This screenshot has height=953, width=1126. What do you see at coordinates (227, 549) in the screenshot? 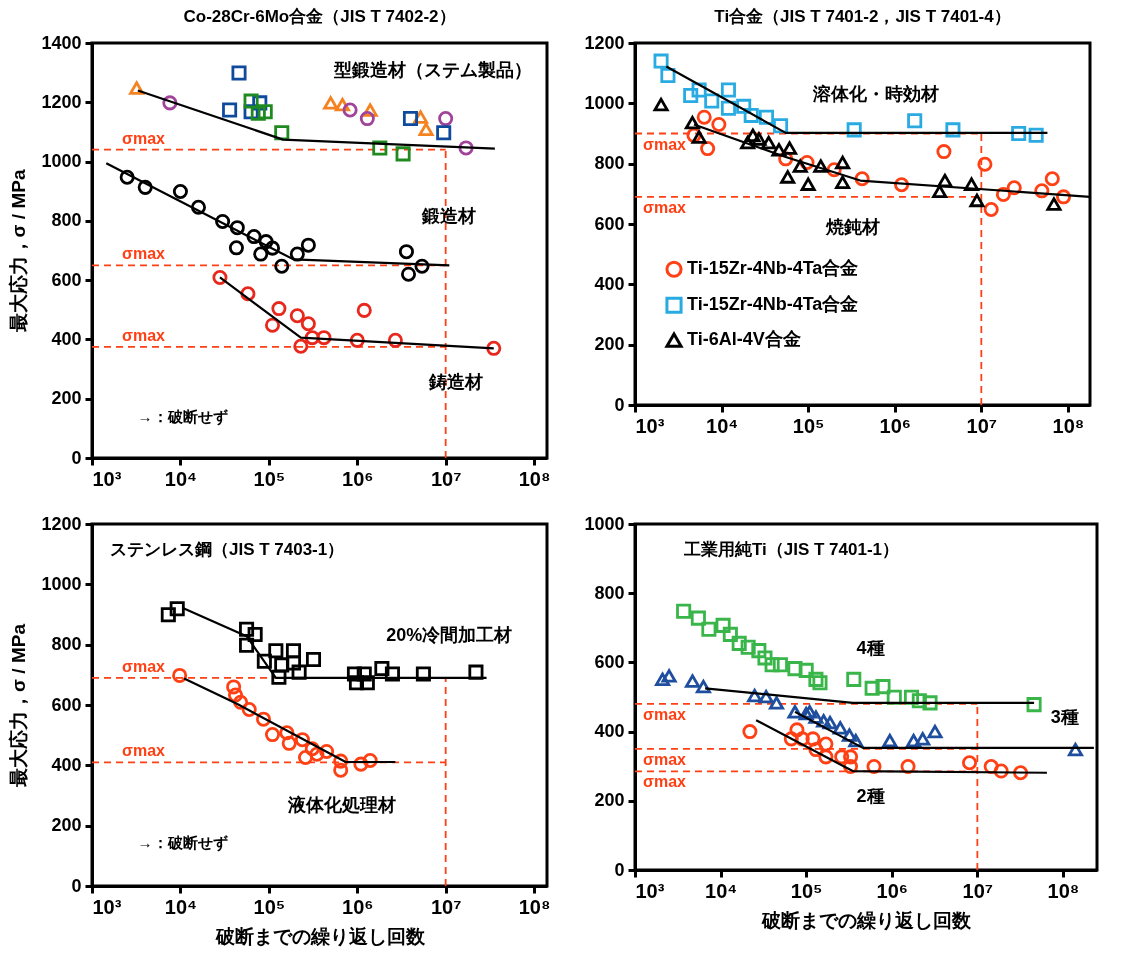
I see `text: ステンレス鋼（JIS T 7403-1）` at bounding box center [227, 549].